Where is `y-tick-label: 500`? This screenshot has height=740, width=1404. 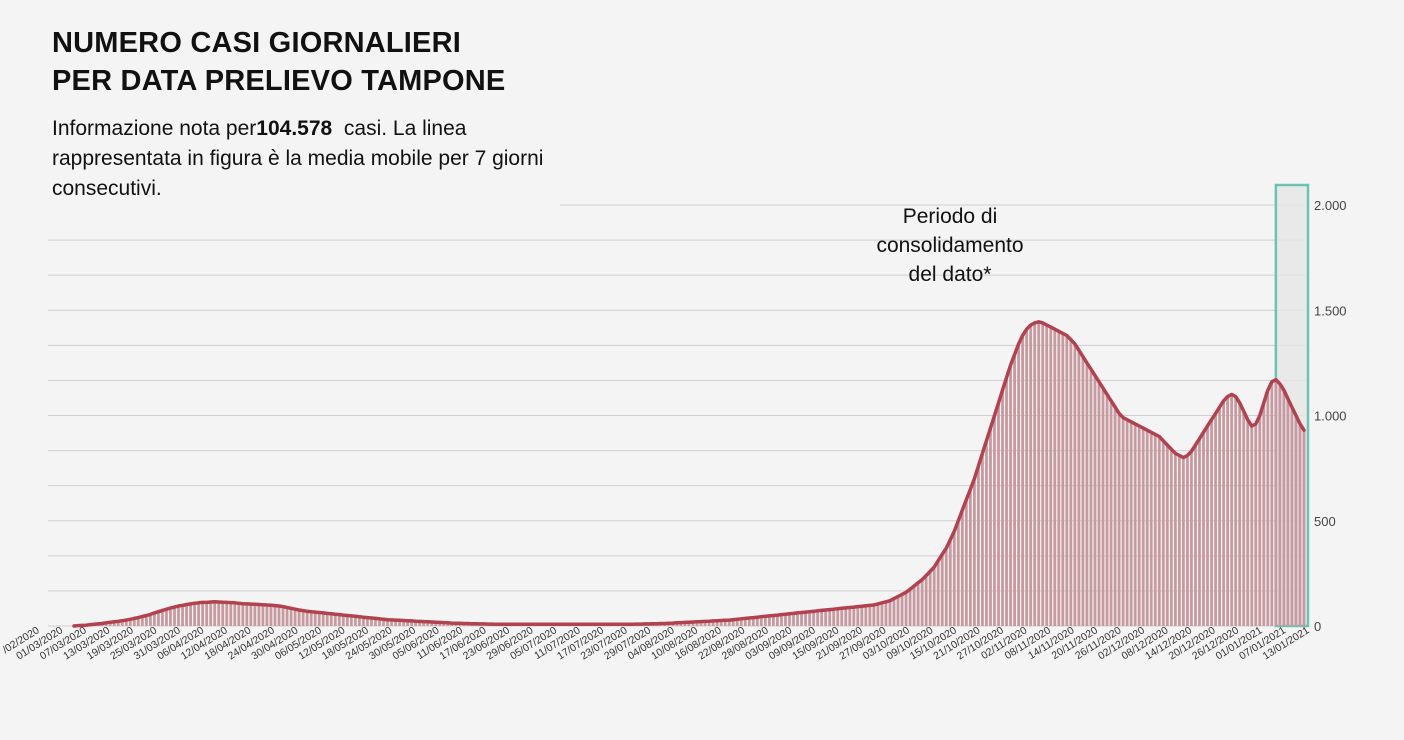 y-tick-label: 500 is located at coordinates (1325, 521).